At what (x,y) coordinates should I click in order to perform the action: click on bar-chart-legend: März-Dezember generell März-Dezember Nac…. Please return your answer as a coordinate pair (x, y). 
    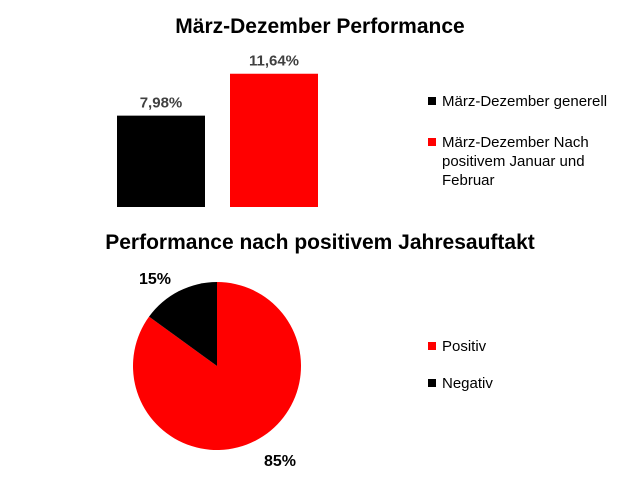
    Looking at the image, I should click on (528, 141).